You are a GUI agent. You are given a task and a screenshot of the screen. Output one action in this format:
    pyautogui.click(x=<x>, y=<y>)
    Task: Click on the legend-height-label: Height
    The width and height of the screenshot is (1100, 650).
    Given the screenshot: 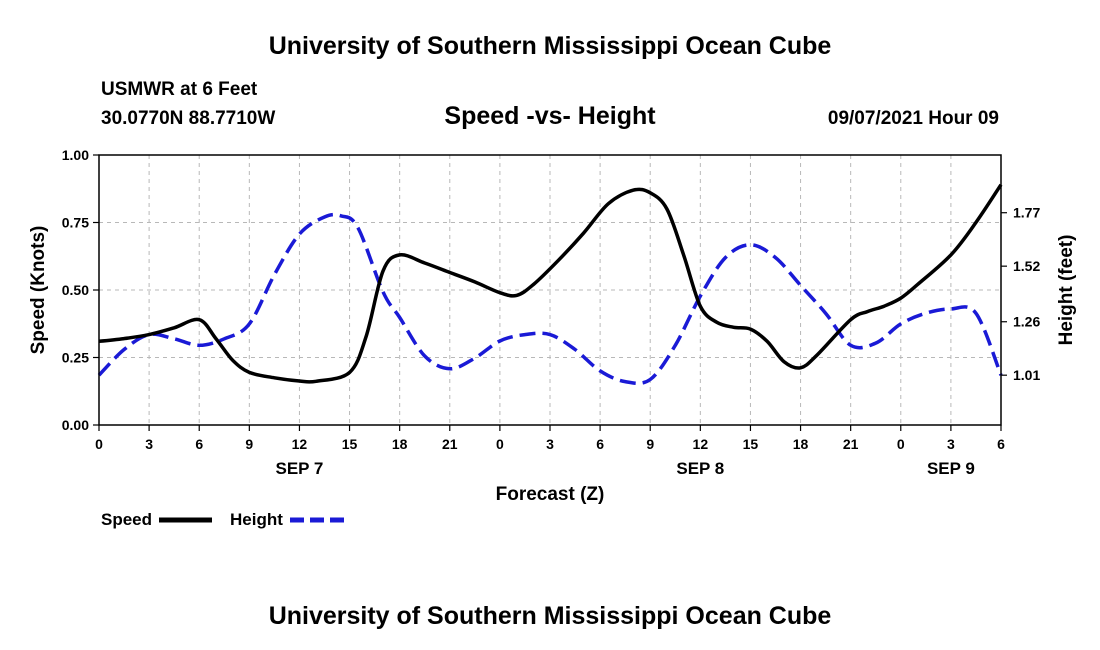 What is the action you would take?
    pyautogui.click(x=256, y=519)
    